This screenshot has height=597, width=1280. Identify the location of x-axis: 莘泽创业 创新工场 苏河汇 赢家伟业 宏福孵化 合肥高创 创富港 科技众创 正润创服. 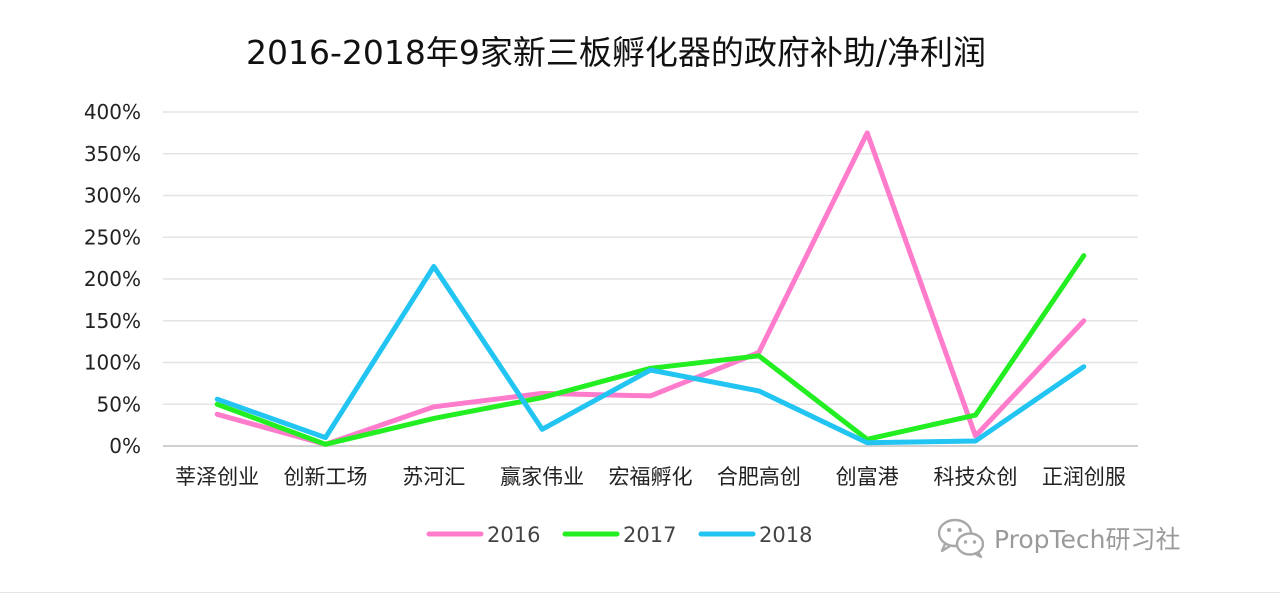
(650, 477).